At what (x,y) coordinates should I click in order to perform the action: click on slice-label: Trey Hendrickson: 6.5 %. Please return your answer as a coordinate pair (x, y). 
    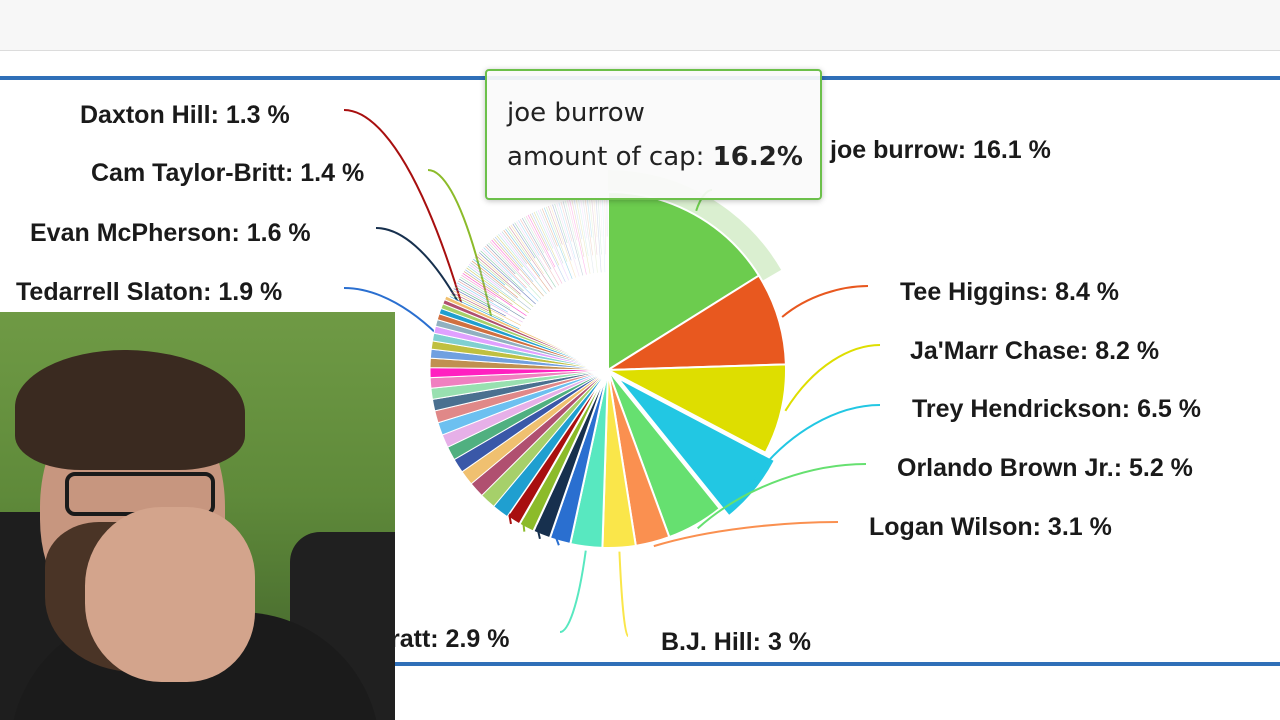
    Looking at the image, I should click on (1056, 409).